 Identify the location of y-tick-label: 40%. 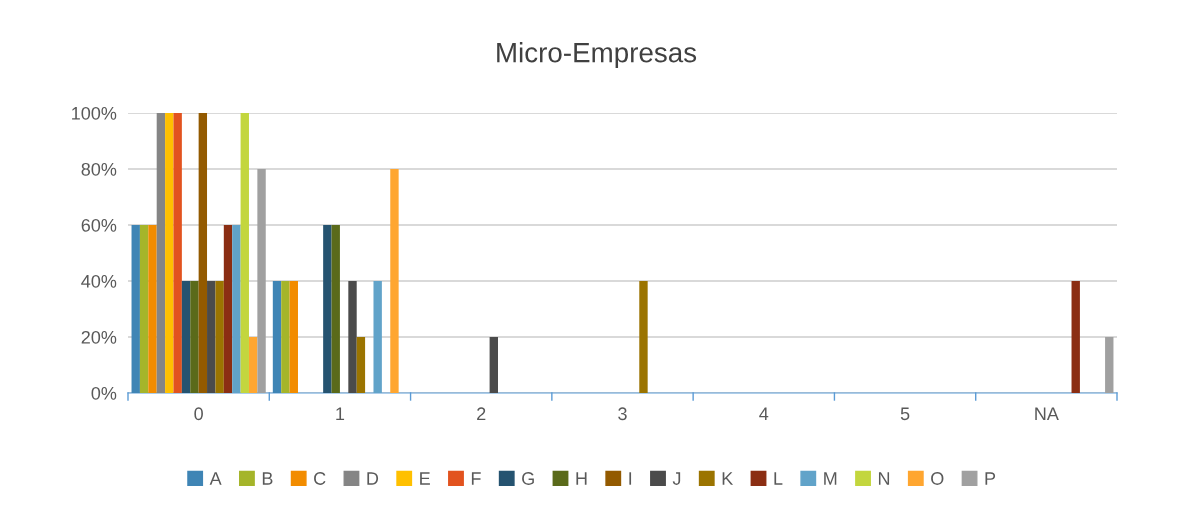
(99, 281).